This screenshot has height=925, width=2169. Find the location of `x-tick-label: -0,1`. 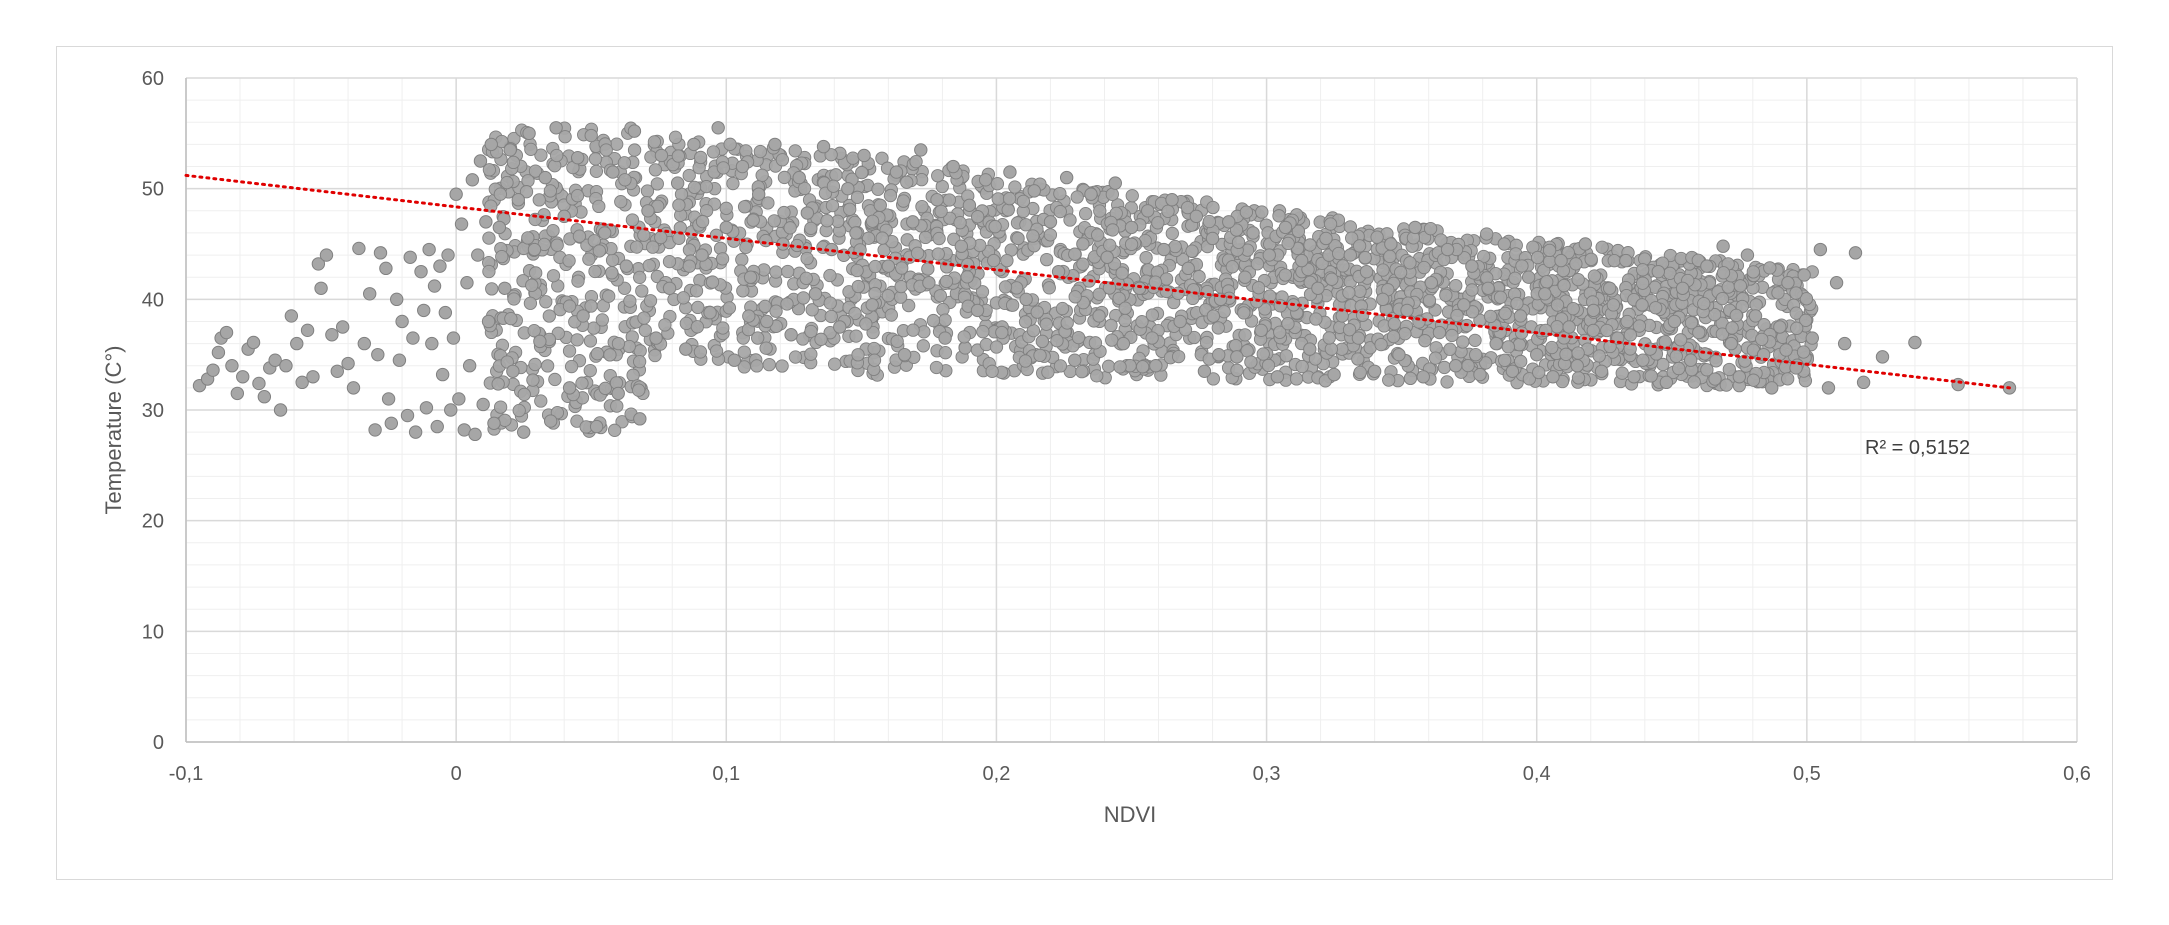

x-tick-label: -0,1 is located at coordinates (186, 774).